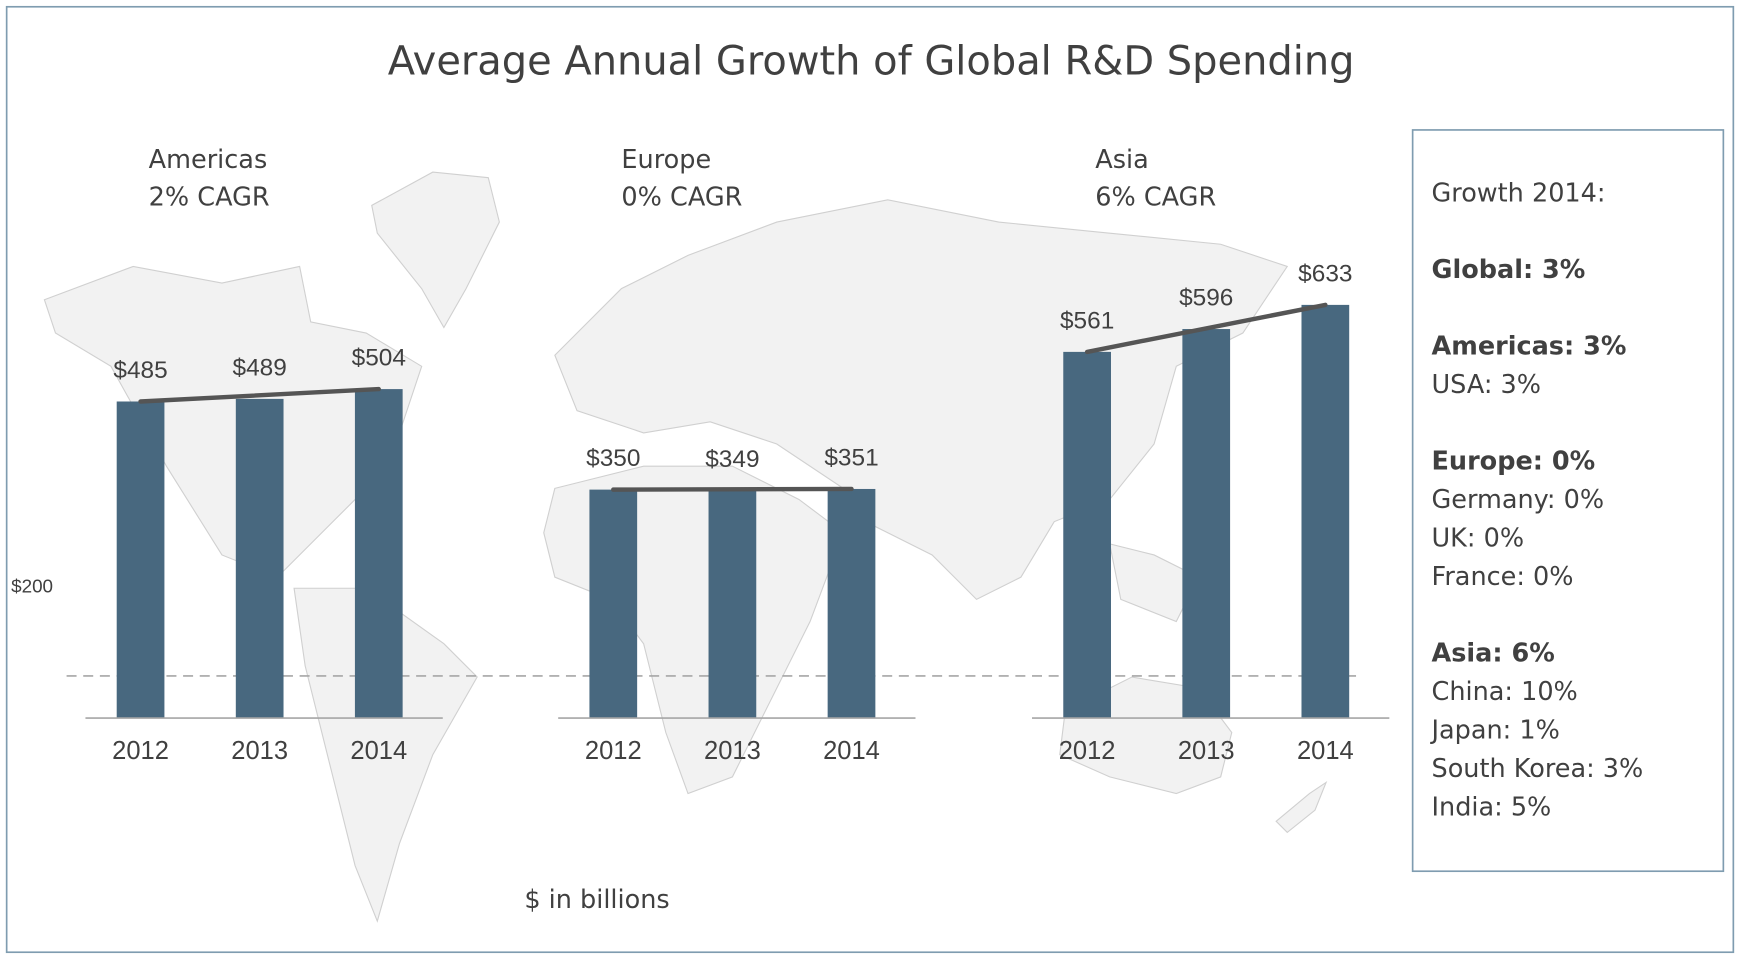 The image size is (1740, 959). Describe the element at coordinates (1493, 654) in the screenshot. I see `panel-heading: Asia: 6%` at that location.